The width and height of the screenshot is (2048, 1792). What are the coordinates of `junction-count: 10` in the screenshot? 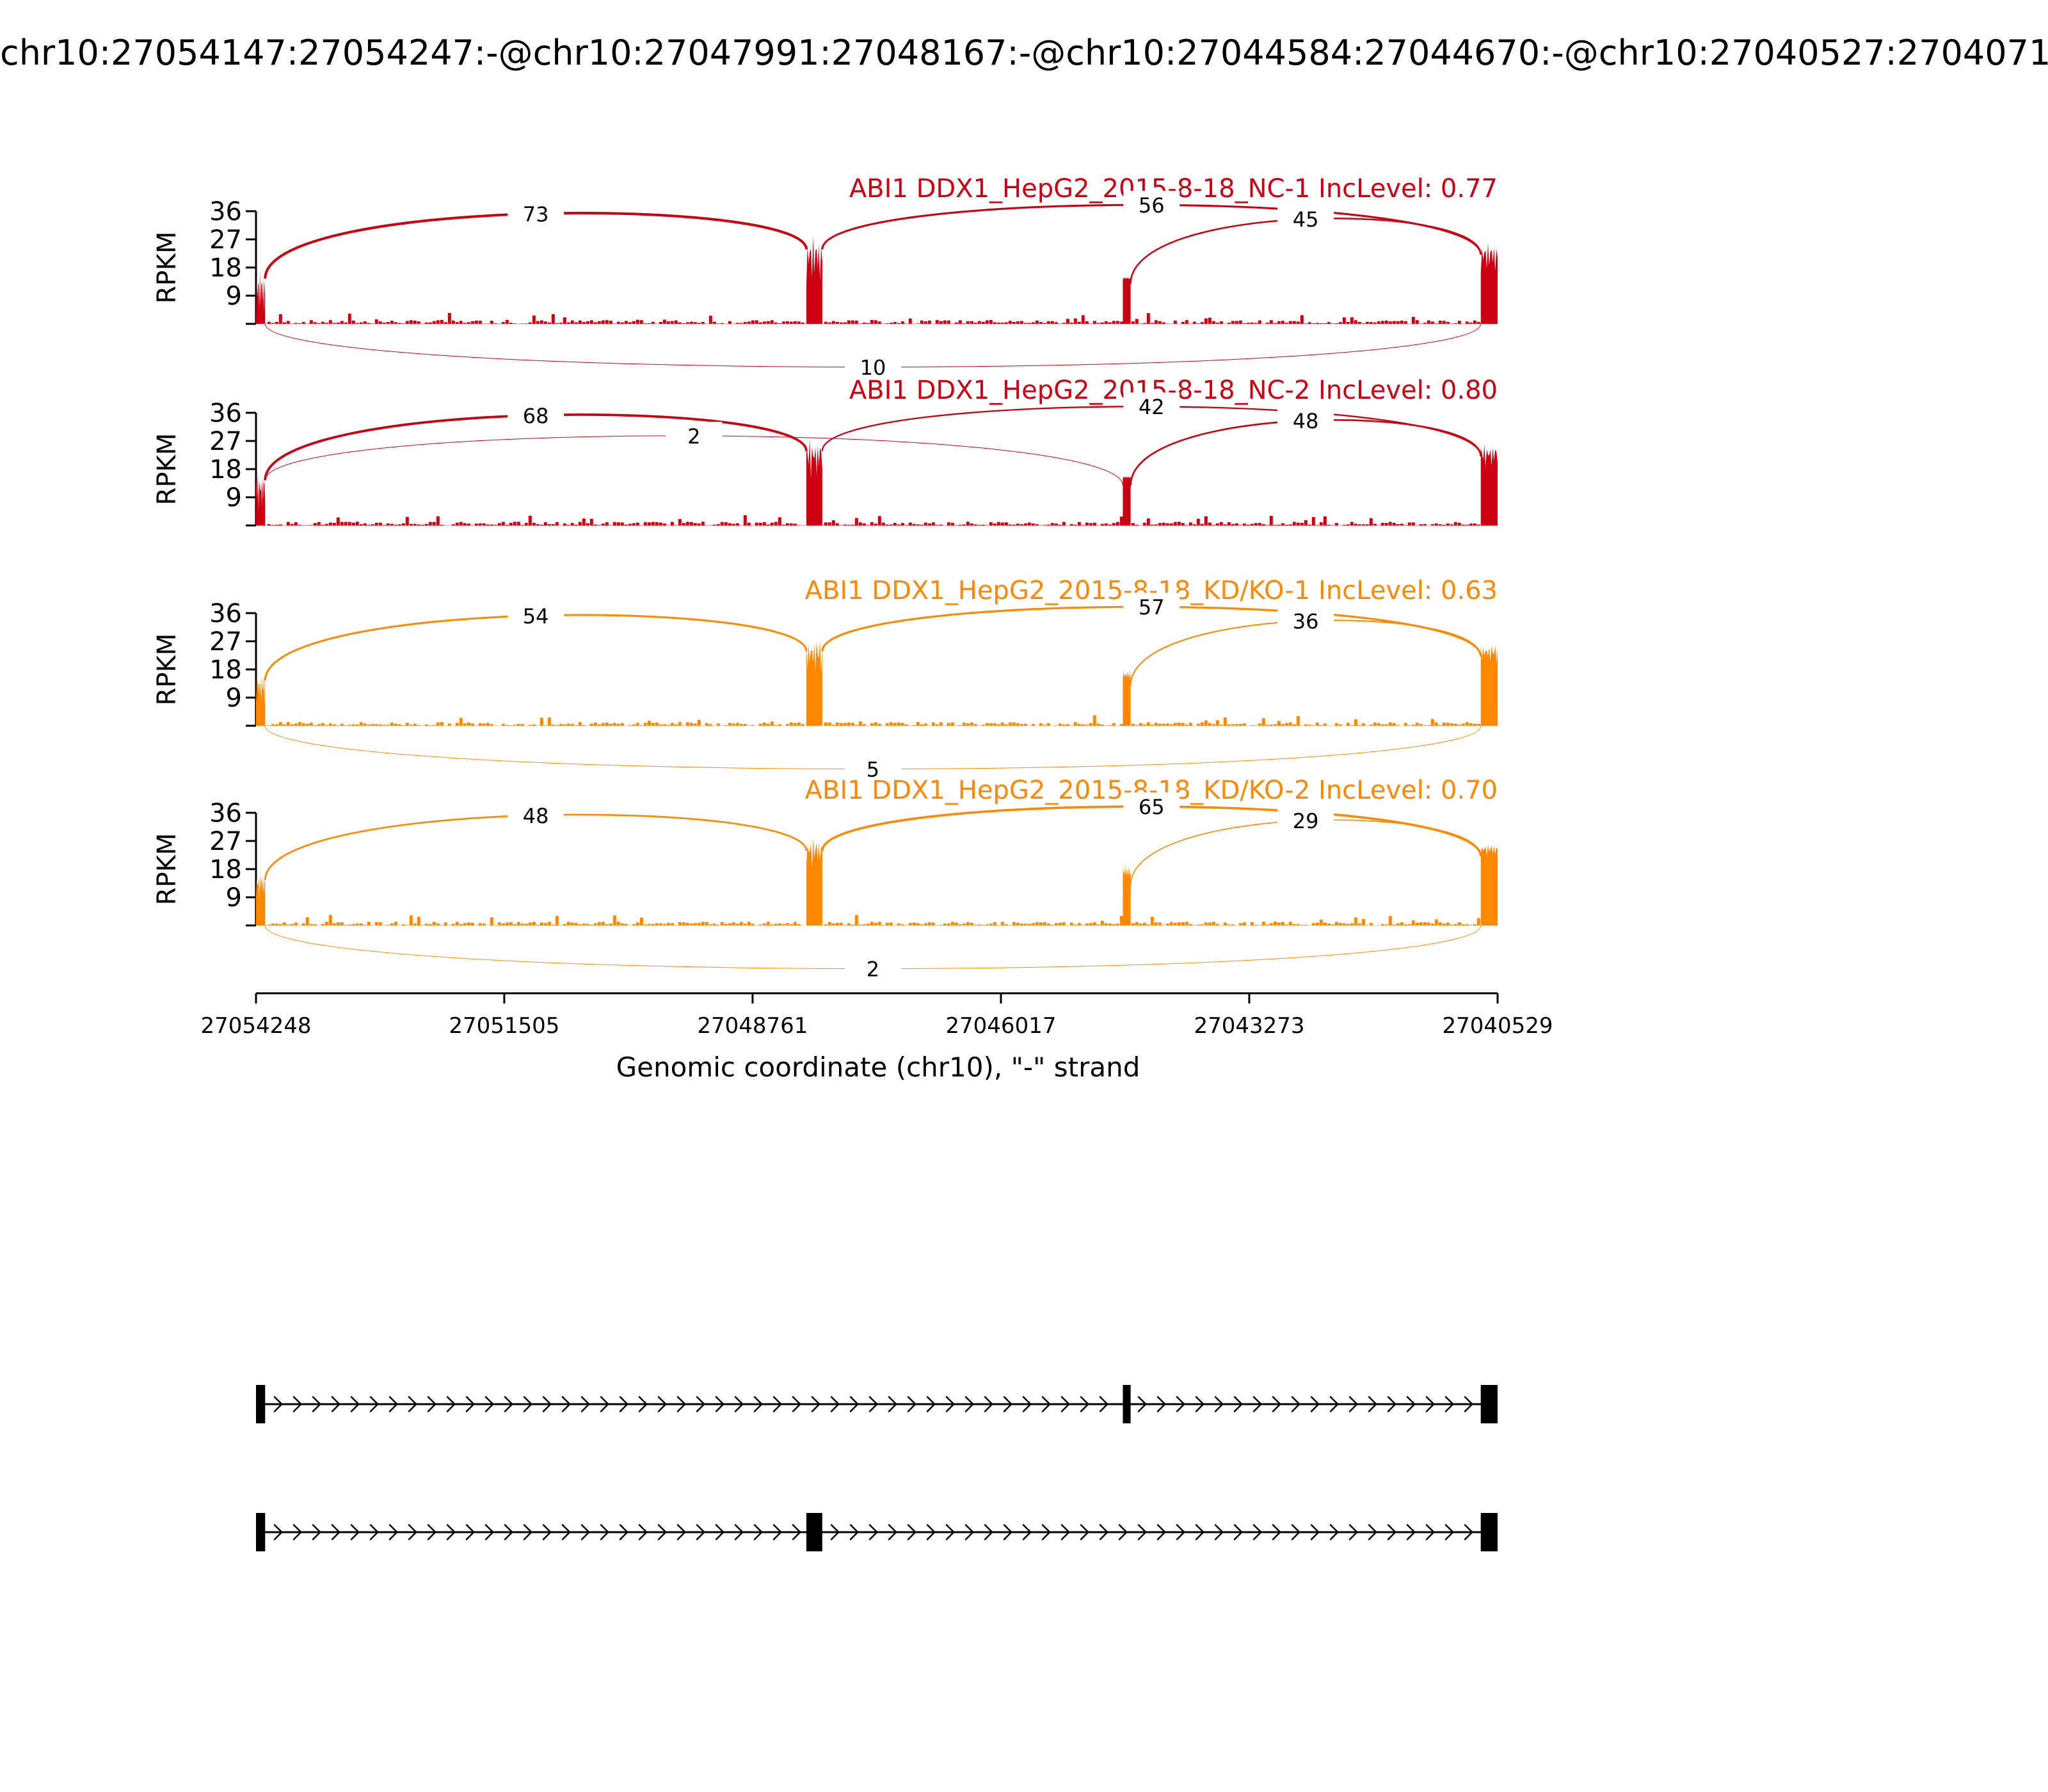 It's located at (873, 368).